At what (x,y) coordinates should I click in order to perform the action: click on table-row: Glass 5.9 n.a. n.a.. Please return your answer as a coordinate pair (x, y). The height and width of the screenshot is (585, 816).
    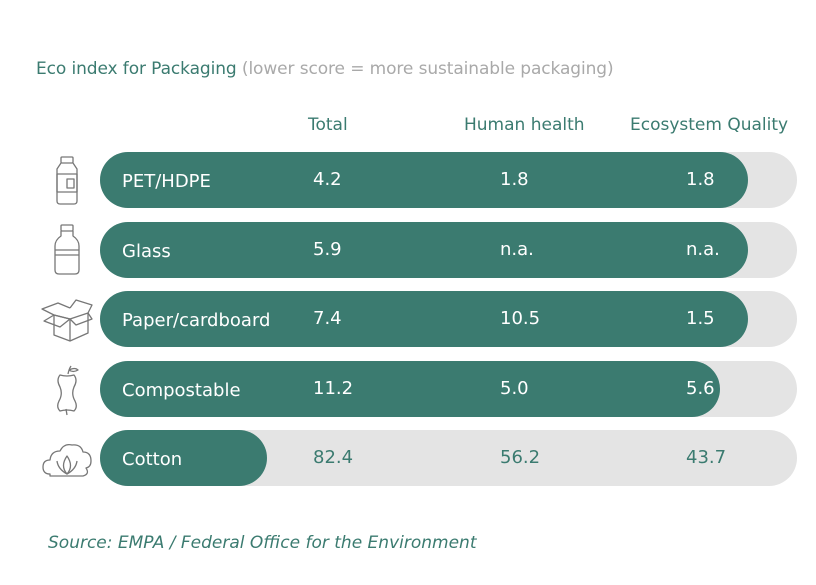
    Looking at the image, I should click on (408, 249).